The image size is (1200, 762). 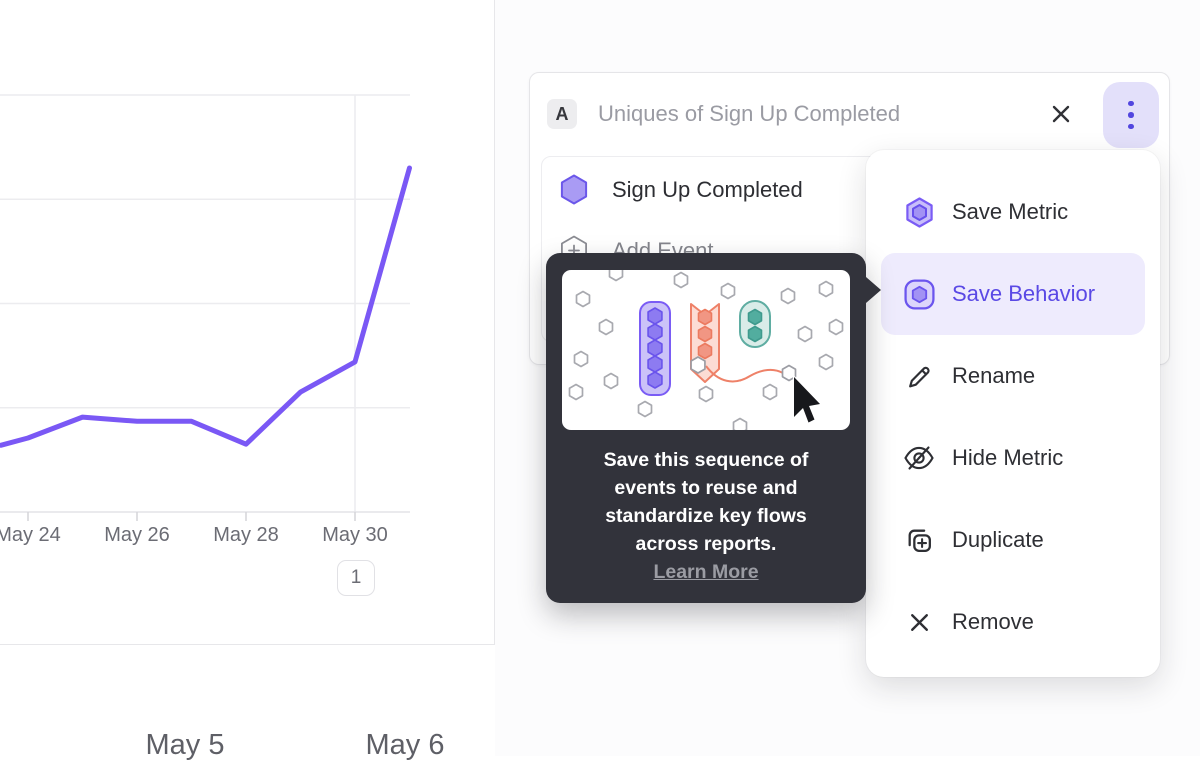 What do you see at coordinates (993, 621) in the screenshot?
I see `menu-item-label: Remove` at bounding box center [993, 621].